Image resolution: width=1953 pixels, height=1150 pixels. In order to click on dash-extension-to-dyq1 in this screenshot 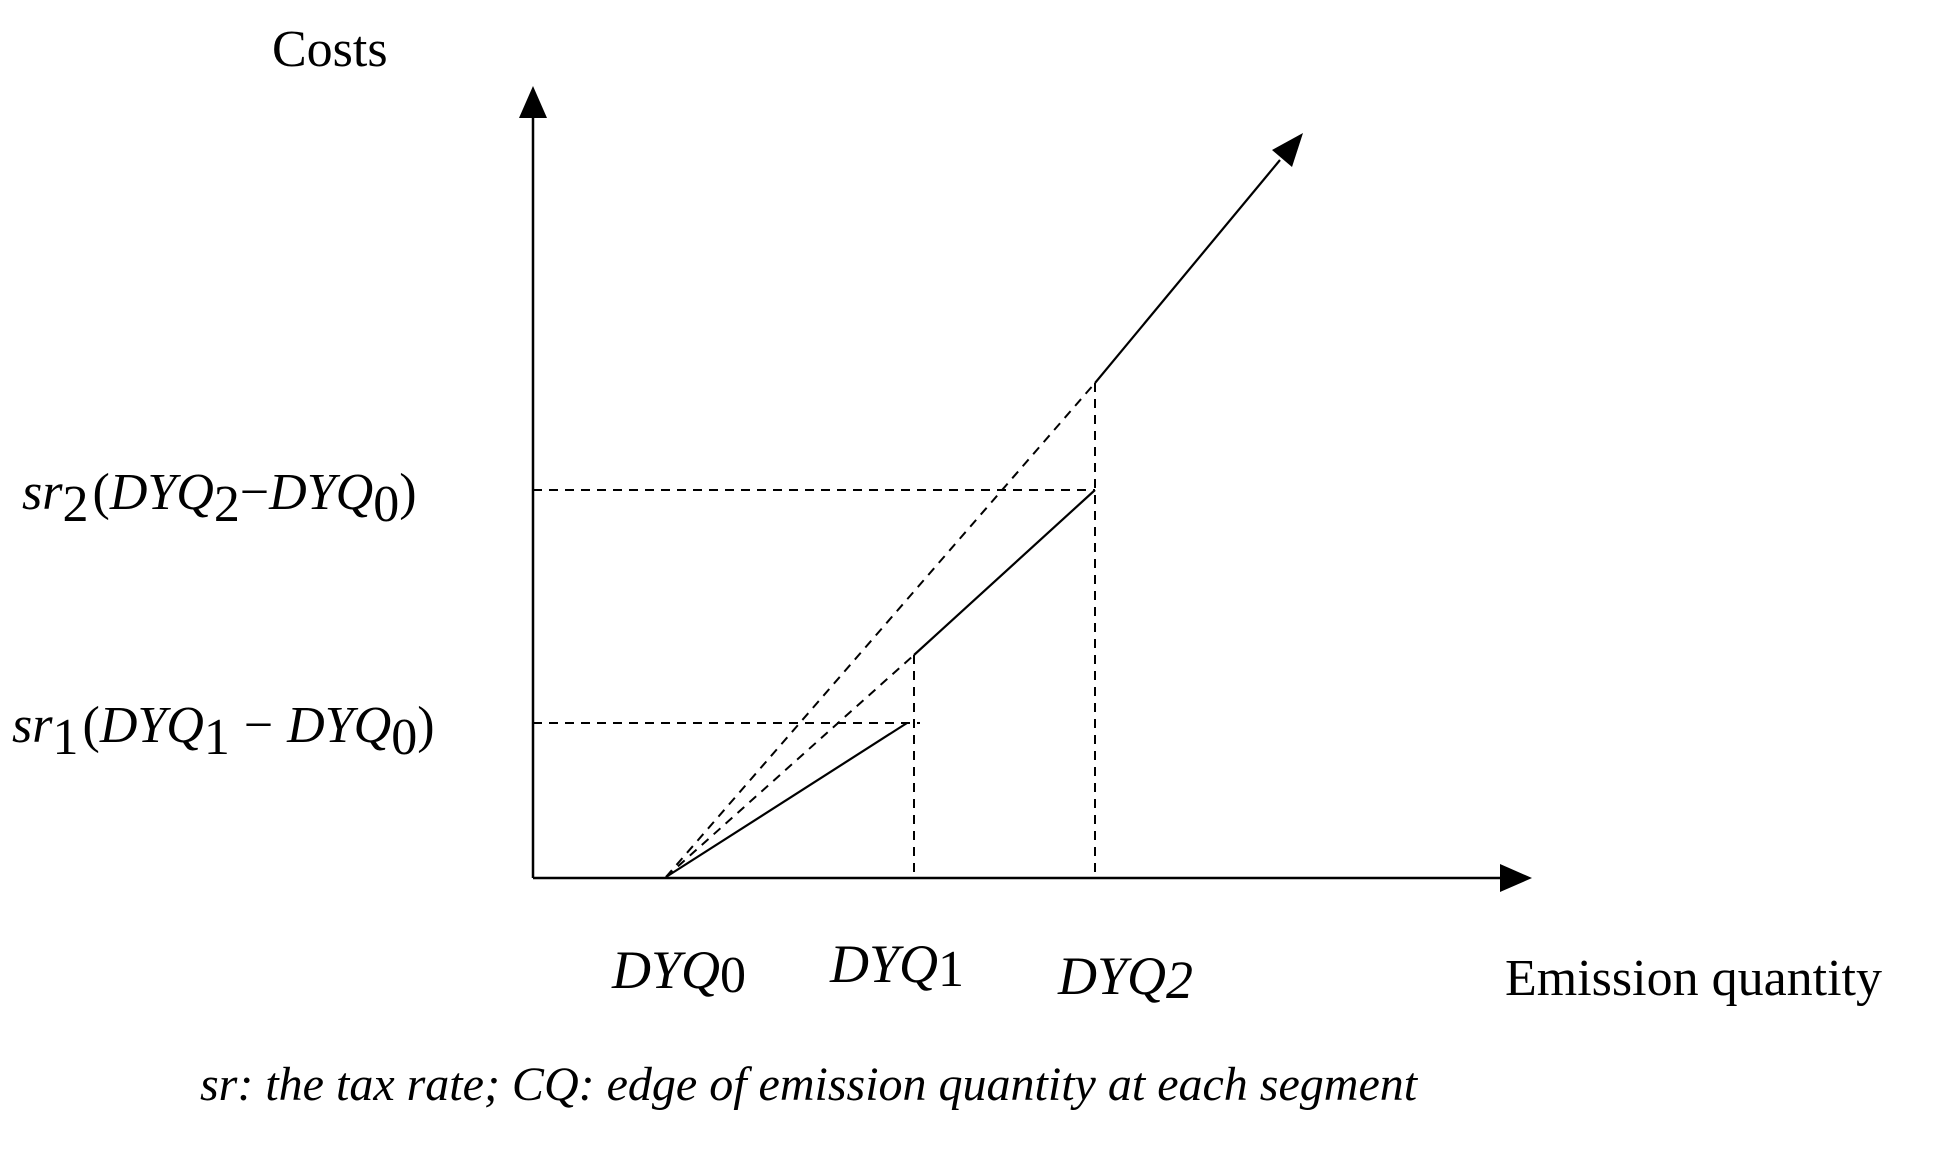, I will do `click(790, 766)`.